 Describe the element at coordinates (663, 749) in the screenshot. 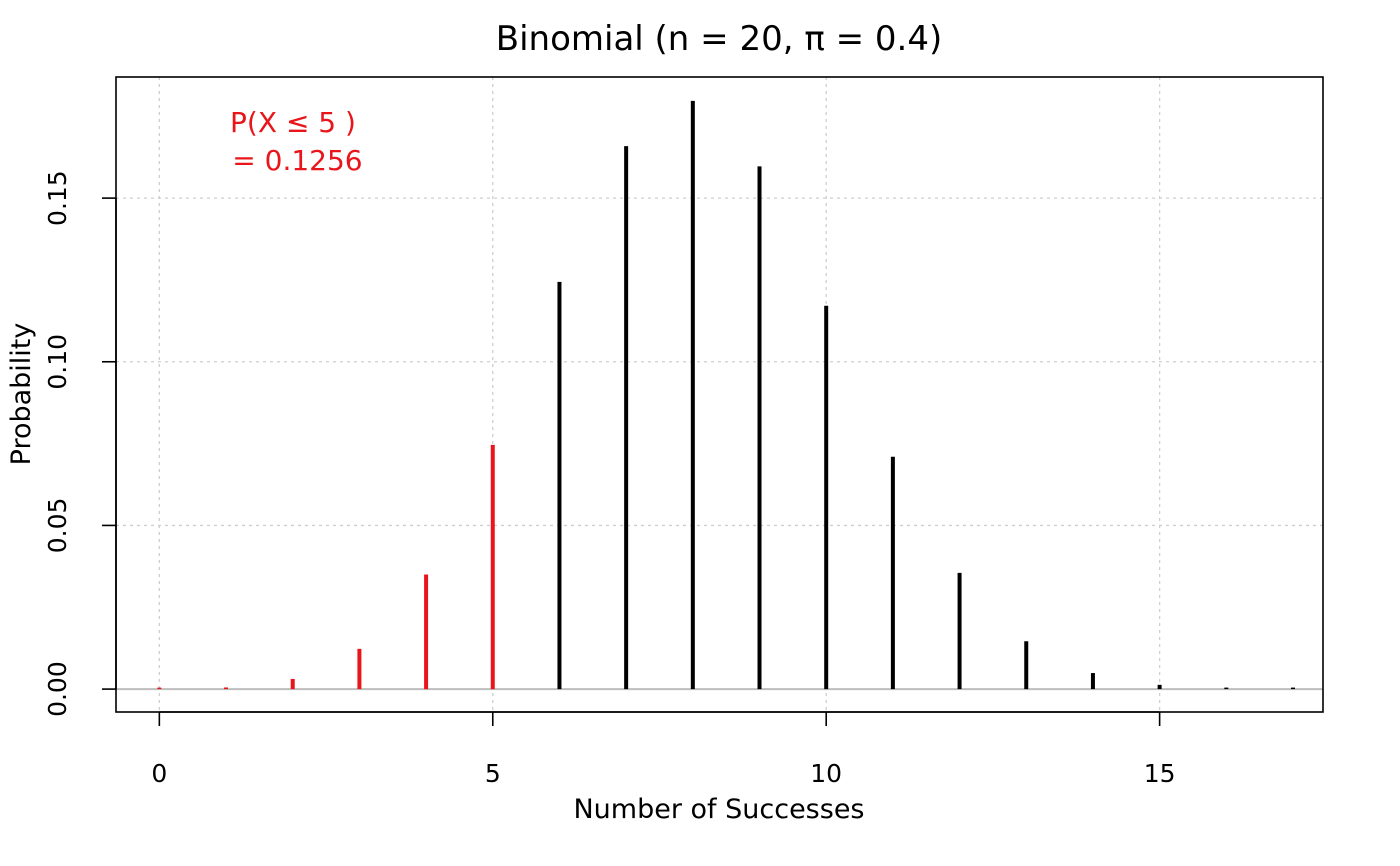

I see `x-axis: 0 5 10 15` at that location.